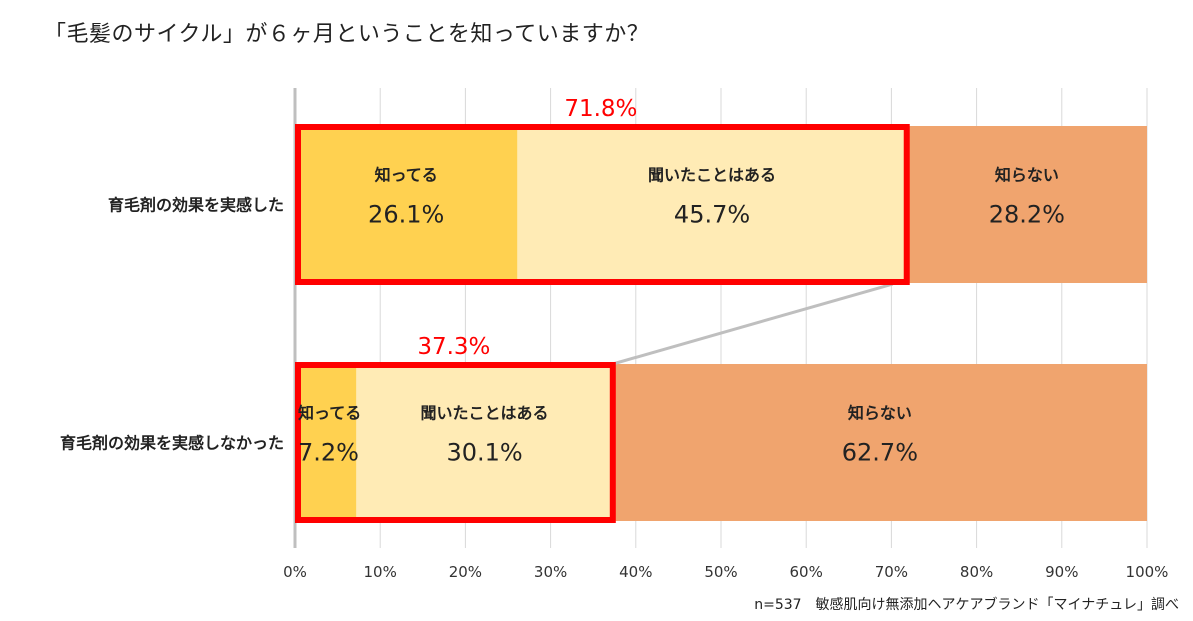 This screenshot has height=621, width=1193. What do you see at coordinates (406, 215) in the screenshot?
I see `data-label: 26.1%` at bounding box center [406, 215].